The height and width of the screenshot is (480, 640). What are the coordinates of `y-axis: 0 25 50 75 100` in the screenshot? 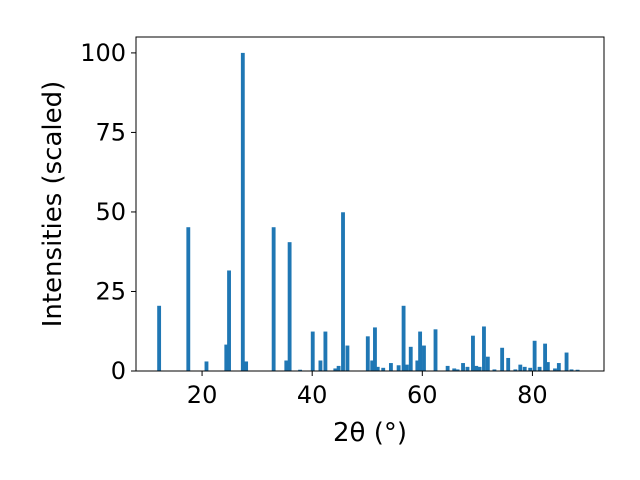 It's located at (108, 212).